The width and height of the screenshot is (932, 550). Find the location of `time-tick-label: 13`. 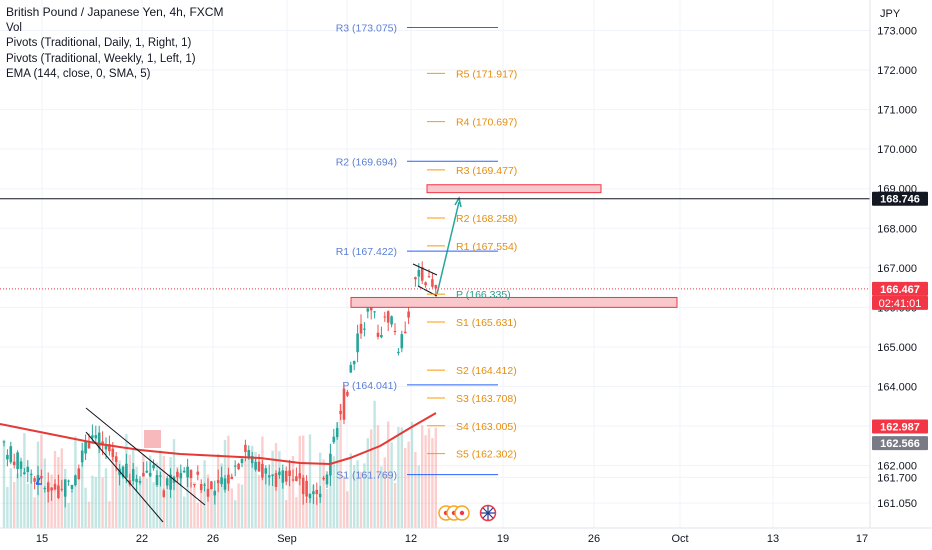

time-tick-label: 13 is located at coordinates (773, 539).